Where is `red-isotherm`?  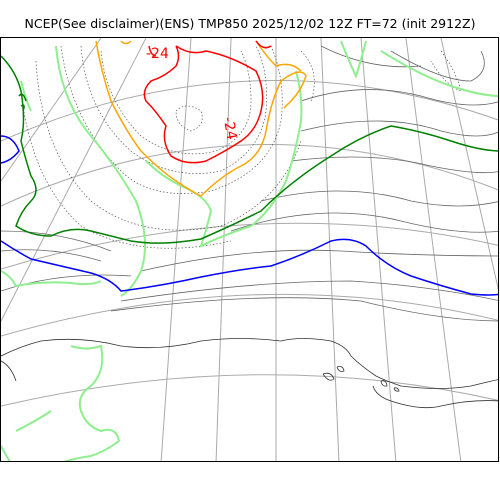 red-isotherm is located at coordinates (207, 102).